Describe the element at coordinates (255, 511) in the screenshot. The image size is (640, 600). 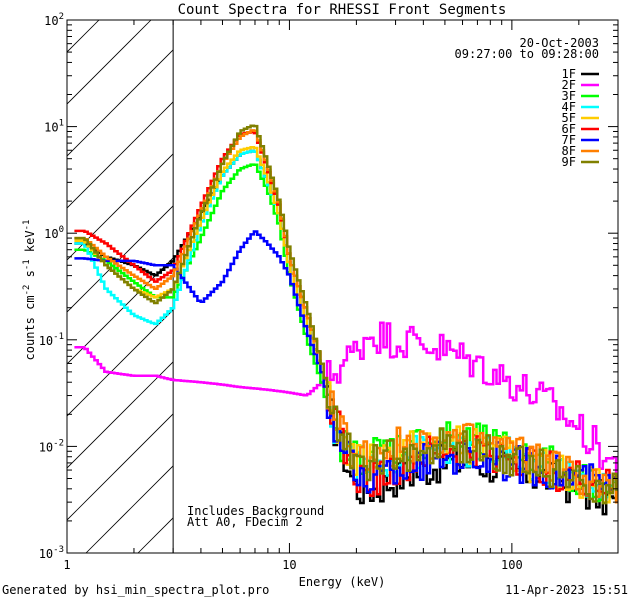
I see `annotation-background: Includes Background` at that location.